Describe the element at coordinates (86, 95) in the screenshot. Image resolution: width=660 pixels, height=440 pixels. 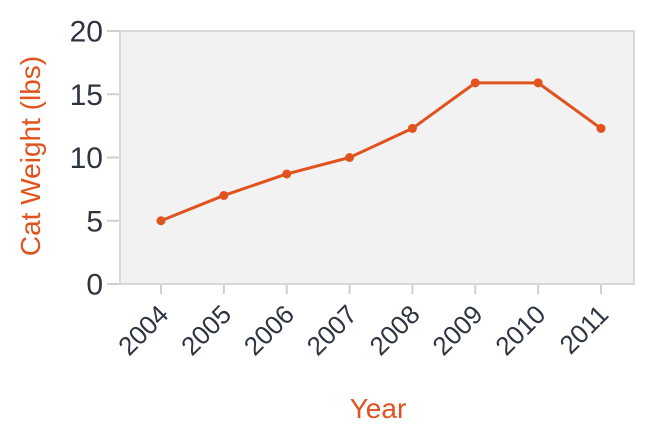
I see `y-tick-label: 15` at that location.